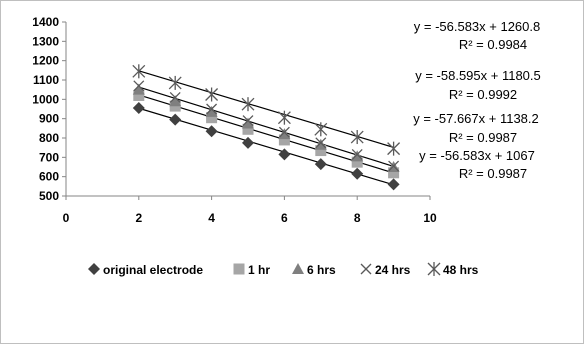 The image size is (585, 345). What do you see at coordinates (211, 218) in the screenshot?
I see `x-tick-label: 4` at bounding box center [211, 218].